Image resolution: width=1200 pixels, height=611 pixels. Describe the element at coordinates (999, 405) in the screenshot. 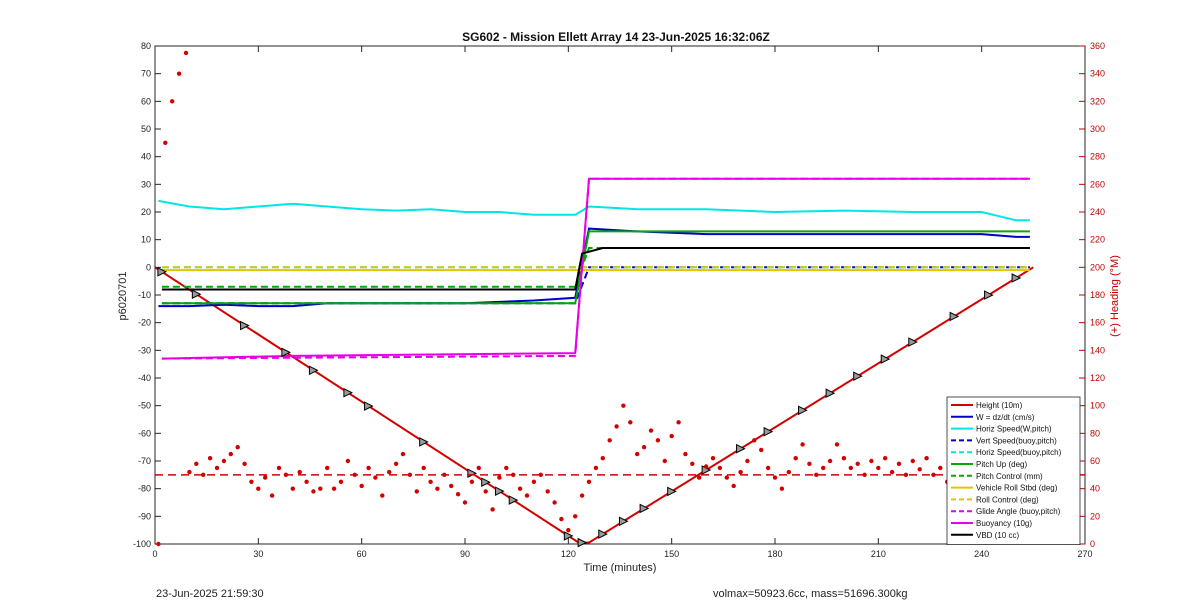

I see `legend-entry: Height (10m)` at that location.